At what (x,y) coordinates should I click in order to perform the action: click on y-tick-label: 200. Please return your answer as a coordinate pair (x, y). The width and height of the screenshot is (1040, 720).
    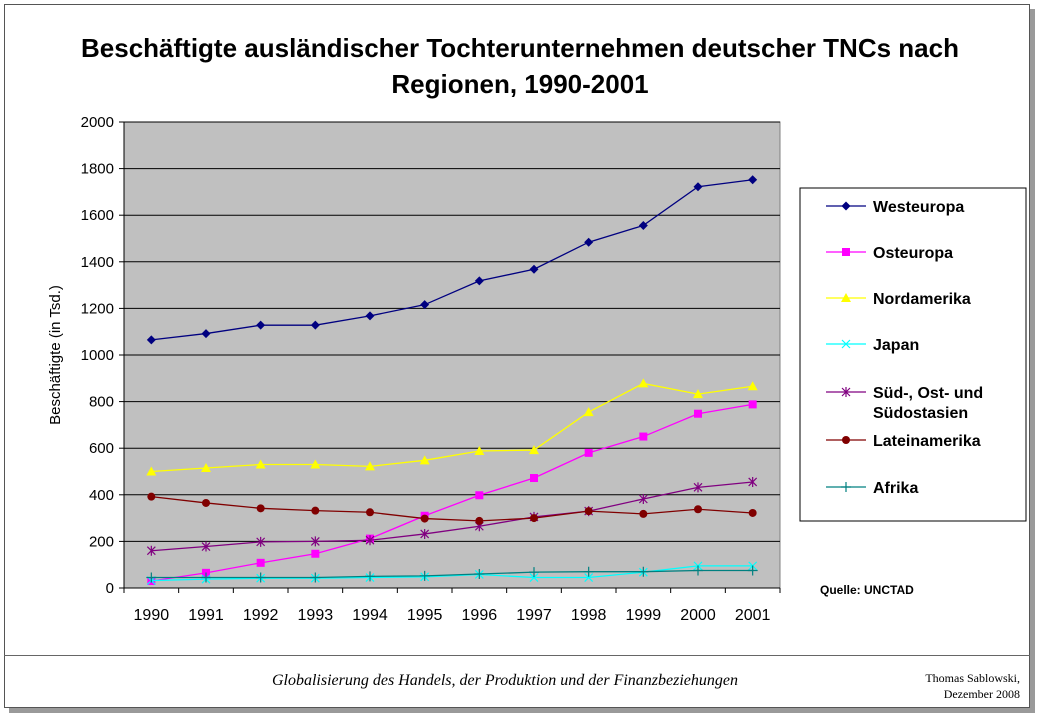
    Looking at the image, I should click on (101, 541).